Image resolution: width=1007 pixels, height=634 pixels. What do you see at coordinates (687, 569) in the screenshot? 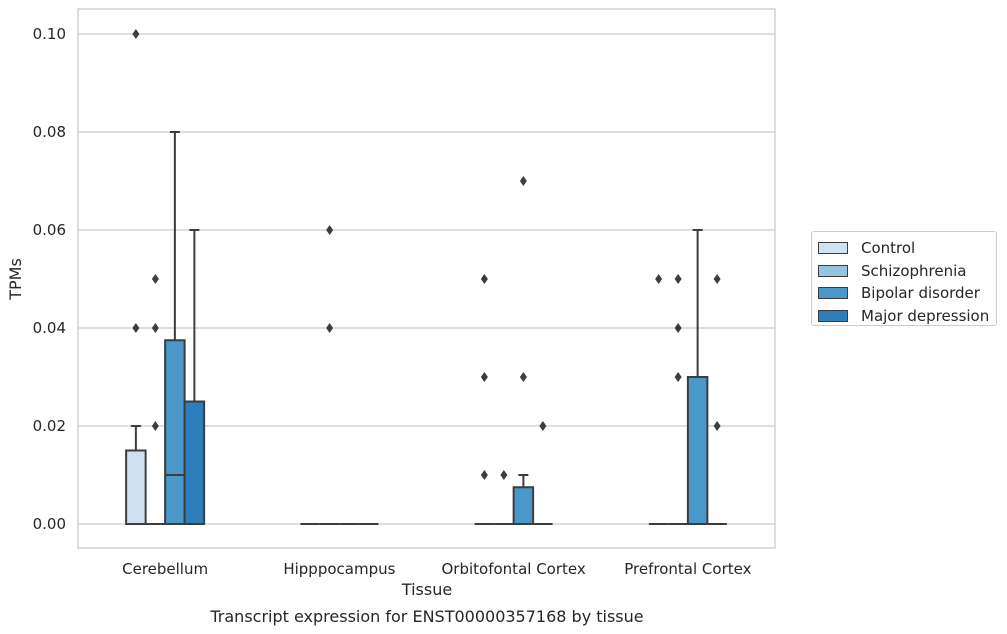
I see `x-tick-label: Prefrontal Cortex` at bounding box center [687, 569].